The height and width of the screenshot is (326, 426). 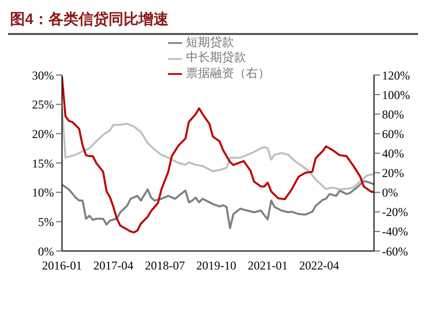 What do you see at coordinates (62, 265) in the screenshot?
I see `x-tick-label: 2016-01` at bounding box center [62, 265].